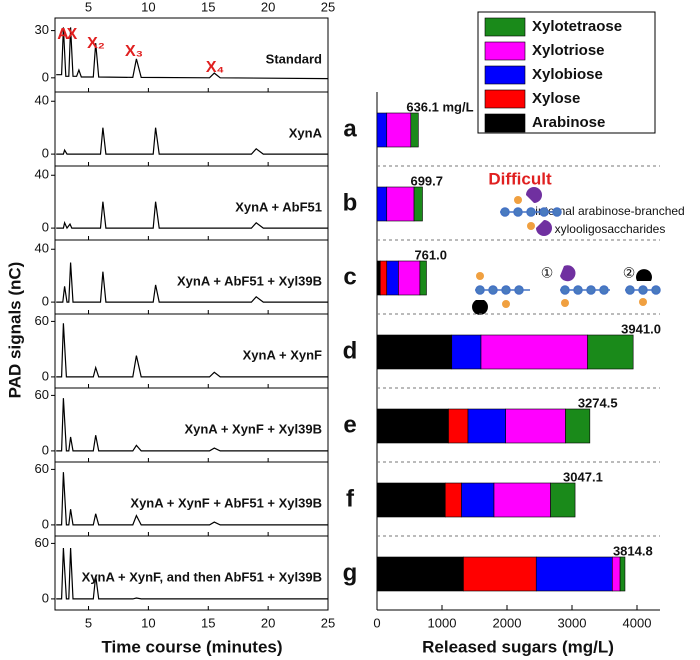 This screenshot has width=700, height=660. I want to click on legend-label: Arabinose, so click(568, 122).